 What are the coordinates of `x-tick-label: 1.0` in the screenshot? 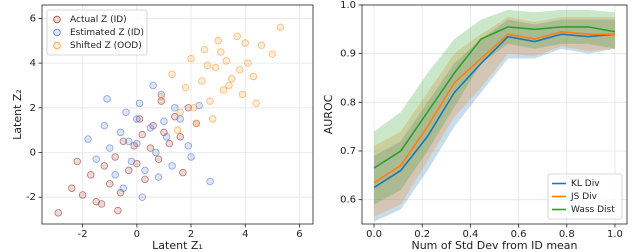 It's located at (615, 234).